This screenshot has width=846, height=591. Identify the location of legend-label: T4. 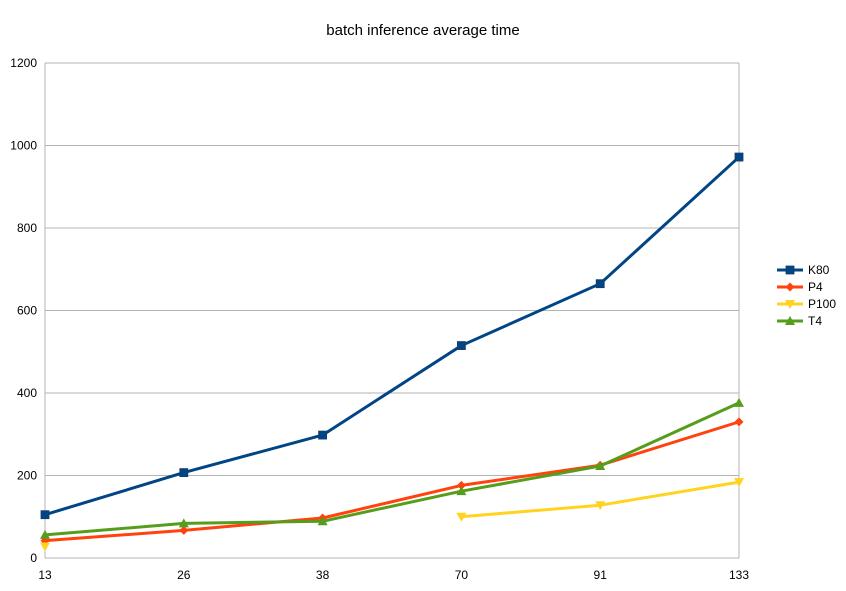
(815, 321).